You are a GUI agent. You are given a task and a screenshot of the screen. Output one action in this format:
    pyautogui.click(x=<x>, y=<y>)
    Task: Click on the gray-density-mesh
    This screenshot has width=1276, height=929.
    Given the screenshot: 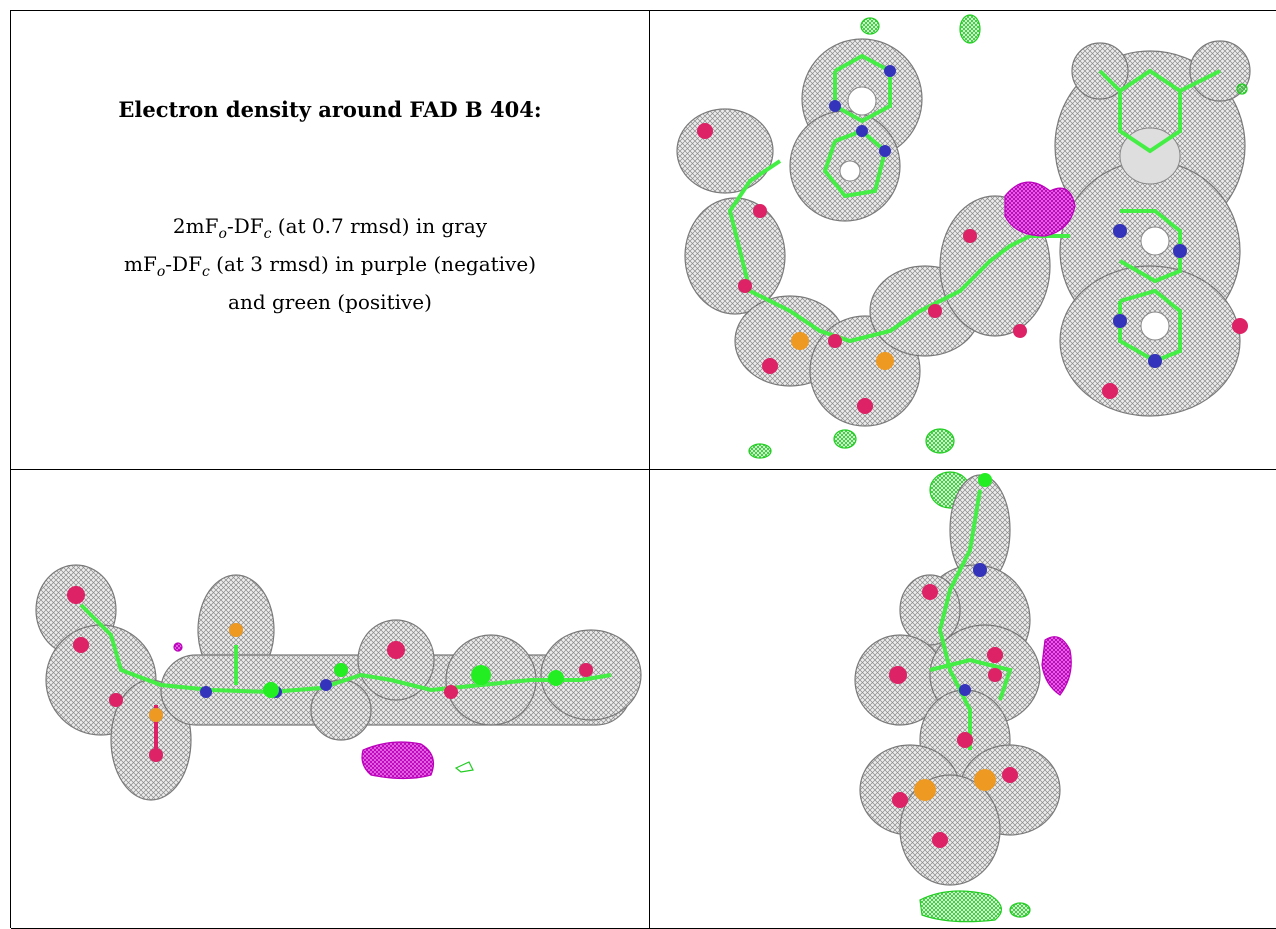 What is the action you would take?
    pyautogui.click(x=957, y=680)
    